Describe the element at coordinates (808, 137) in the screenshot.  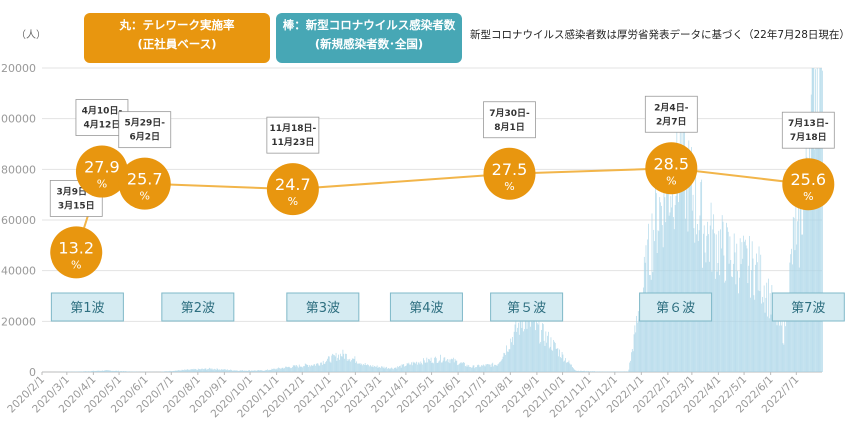
I see `period-label-end: 7月18日` at that location.